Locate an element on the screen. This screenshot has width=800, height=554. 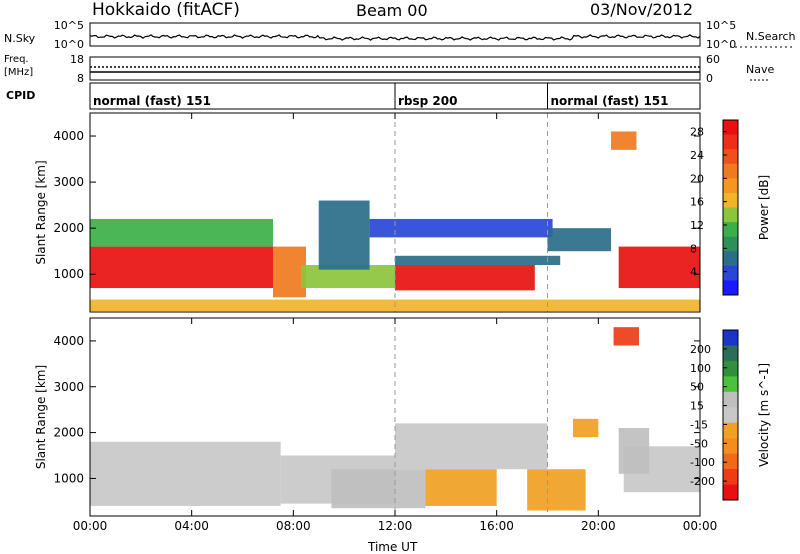
power-ytick-label: 4000 is located at coordinates (68, 136).